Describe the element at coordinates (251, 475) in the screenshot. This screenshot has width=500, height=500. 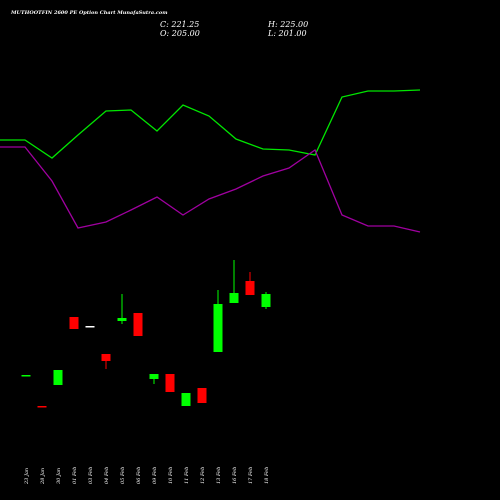
I see `x-tick-label: 17 Feb` at that location.